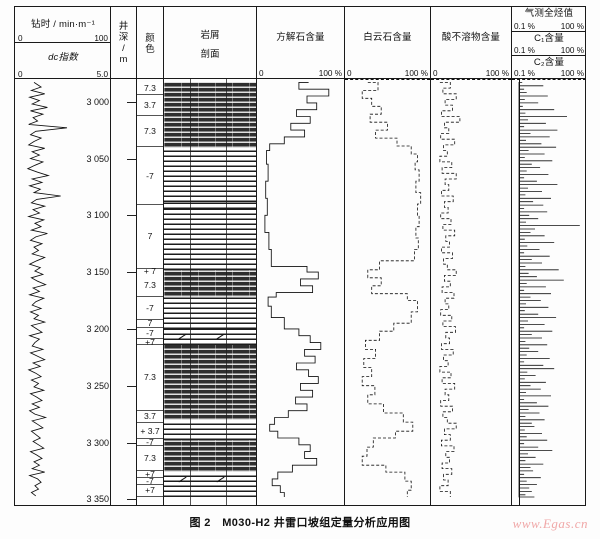  I want to click on header-color-title: 颜 色, so click(150, 44).